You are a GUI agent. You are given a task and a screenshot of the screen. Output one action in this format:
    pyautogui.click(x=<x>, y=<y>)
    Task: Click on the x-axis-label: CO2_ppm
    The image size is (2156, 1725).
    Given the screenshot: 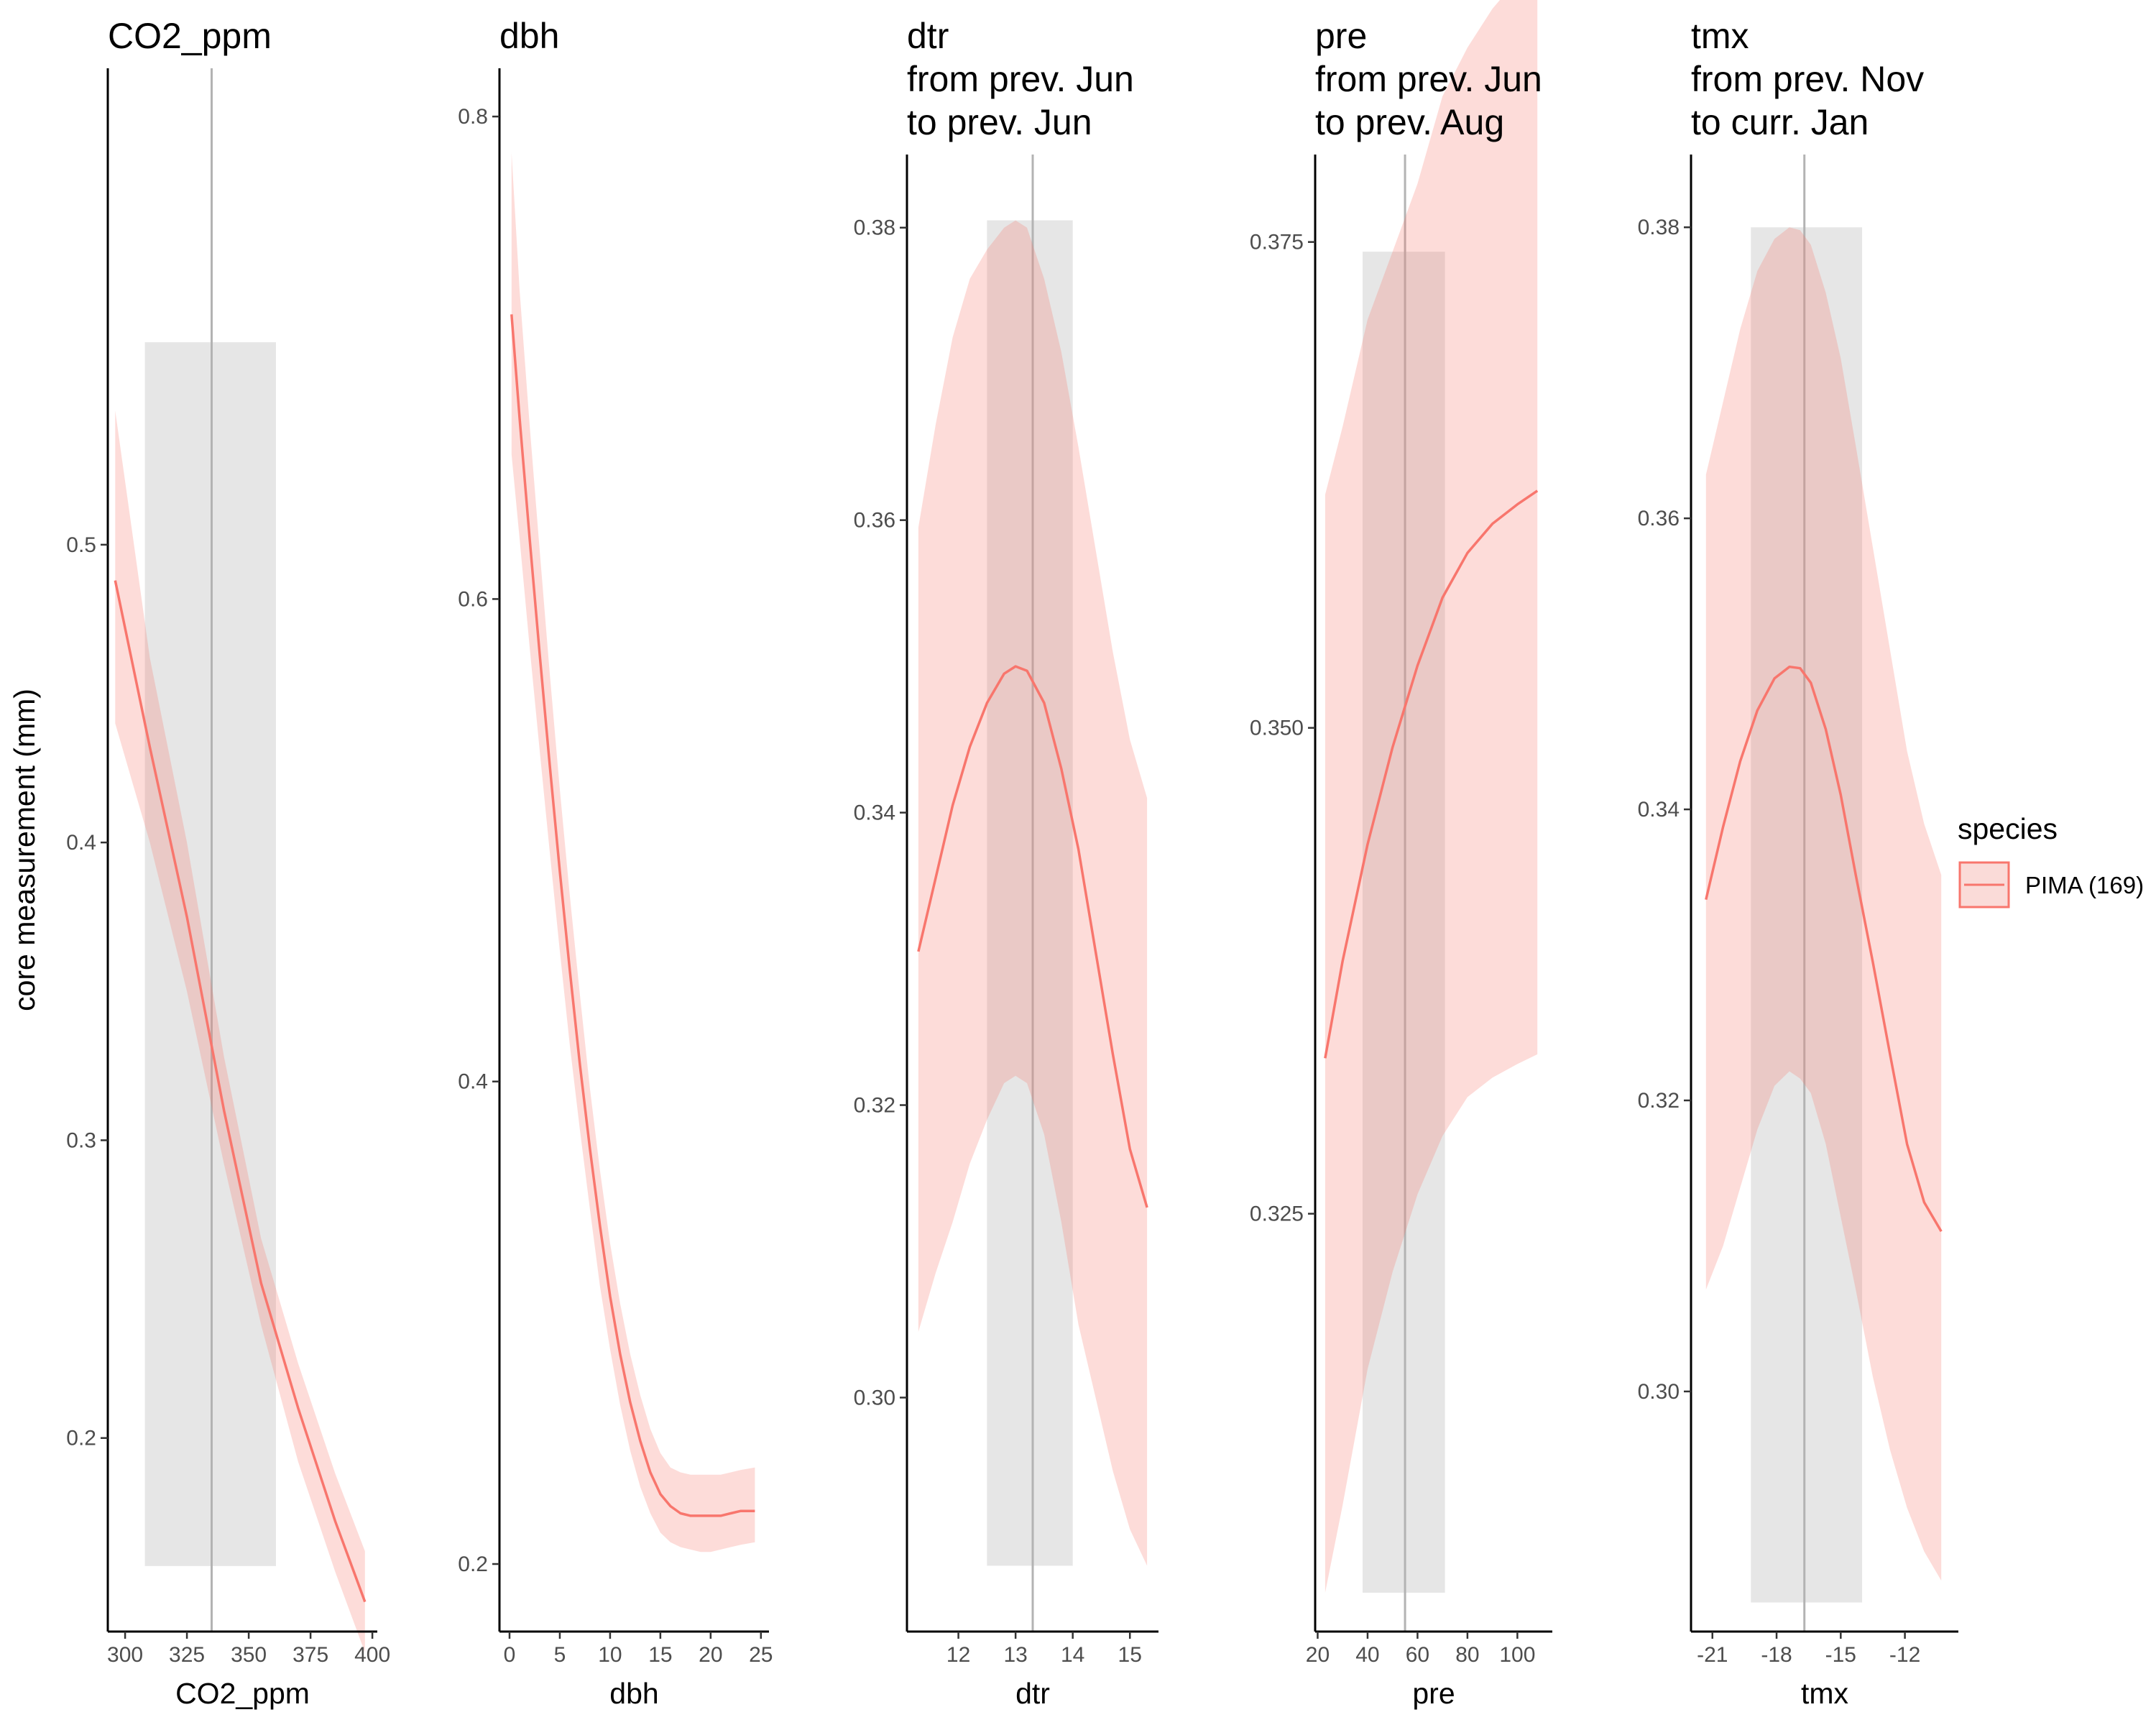 What is the action you would take?
    pyautogui.click(x=243, y=1693)
    